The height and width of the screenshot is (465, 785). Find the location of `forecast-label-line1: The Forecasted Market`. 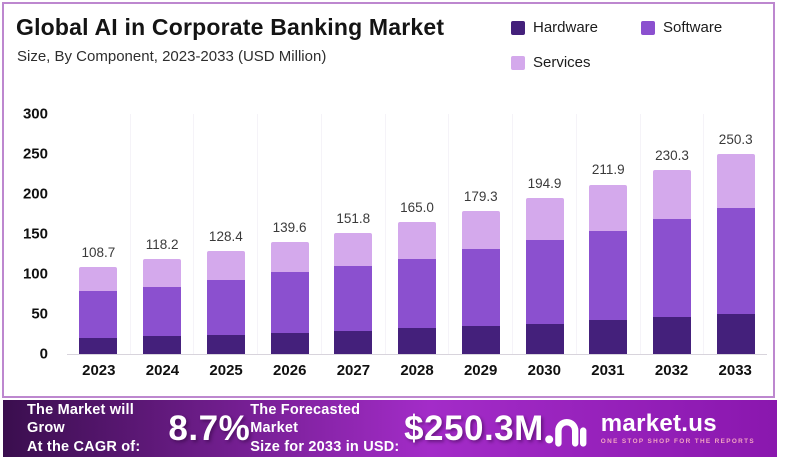

forecast-label-line1: The Forecasted Market is located at coordinates (305, 419).